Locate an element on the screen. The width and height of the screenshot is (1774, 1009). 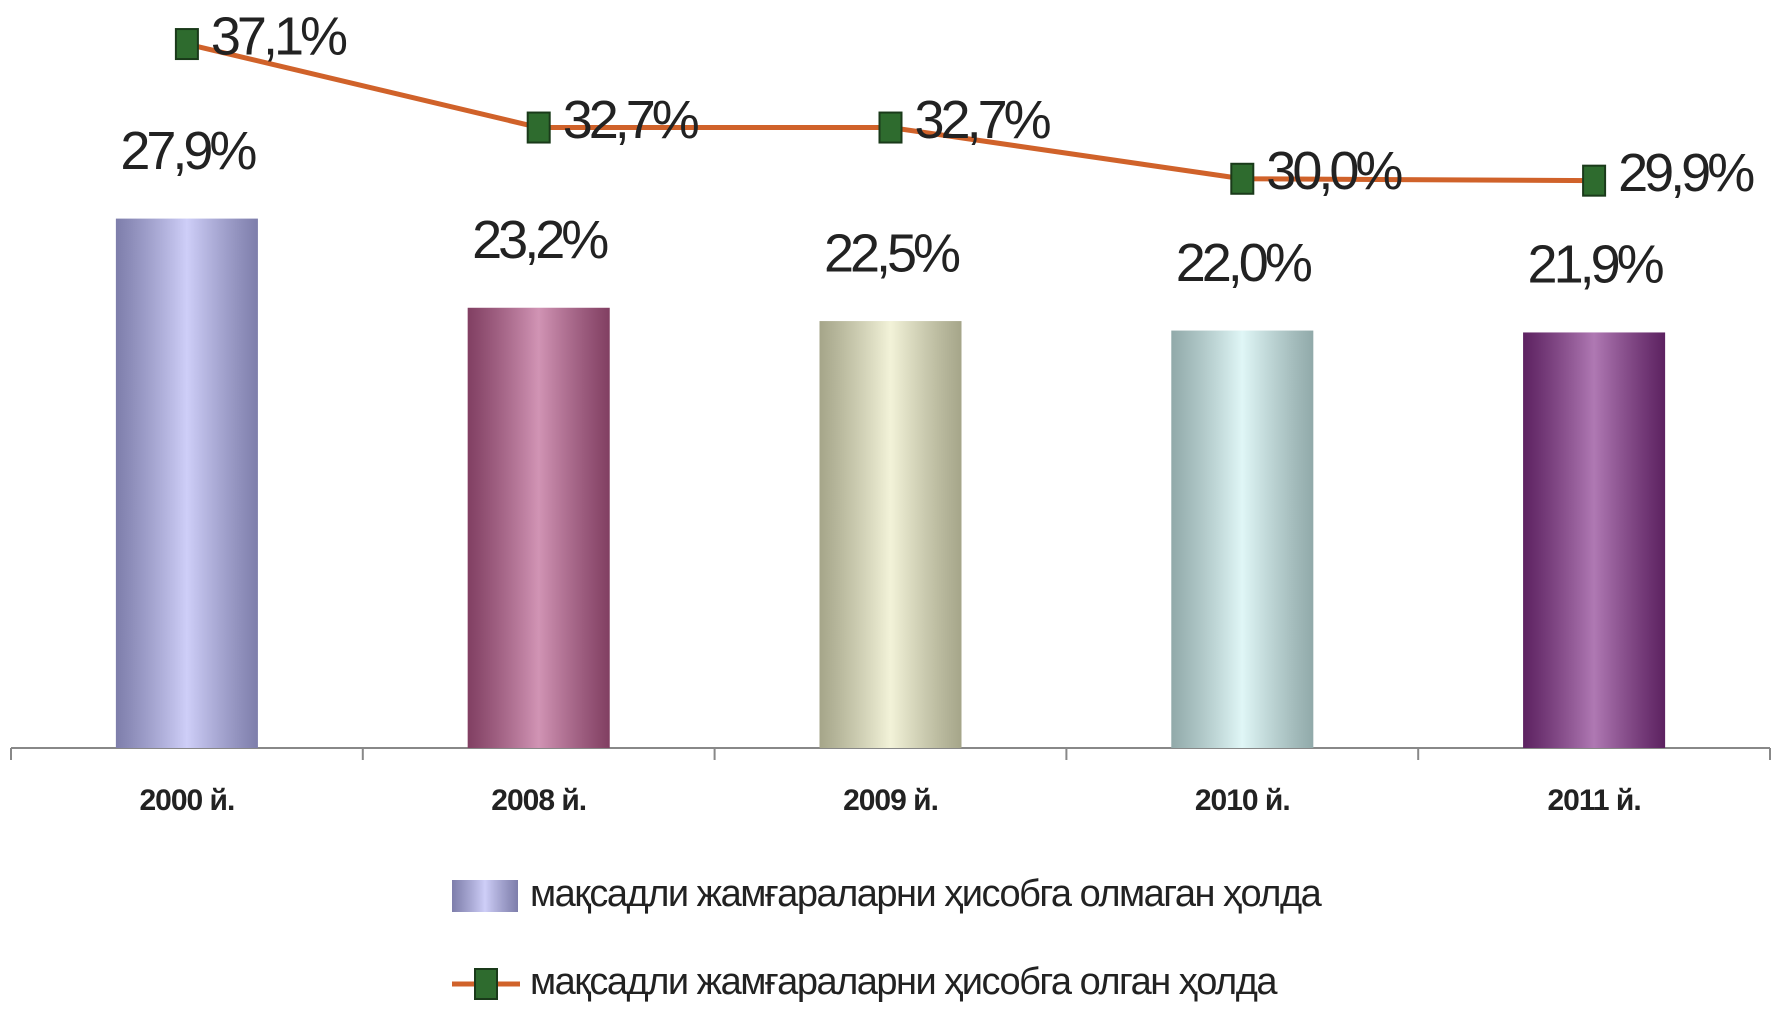
x-tick-label: 2009 й. is located at coordinates (890, 800).